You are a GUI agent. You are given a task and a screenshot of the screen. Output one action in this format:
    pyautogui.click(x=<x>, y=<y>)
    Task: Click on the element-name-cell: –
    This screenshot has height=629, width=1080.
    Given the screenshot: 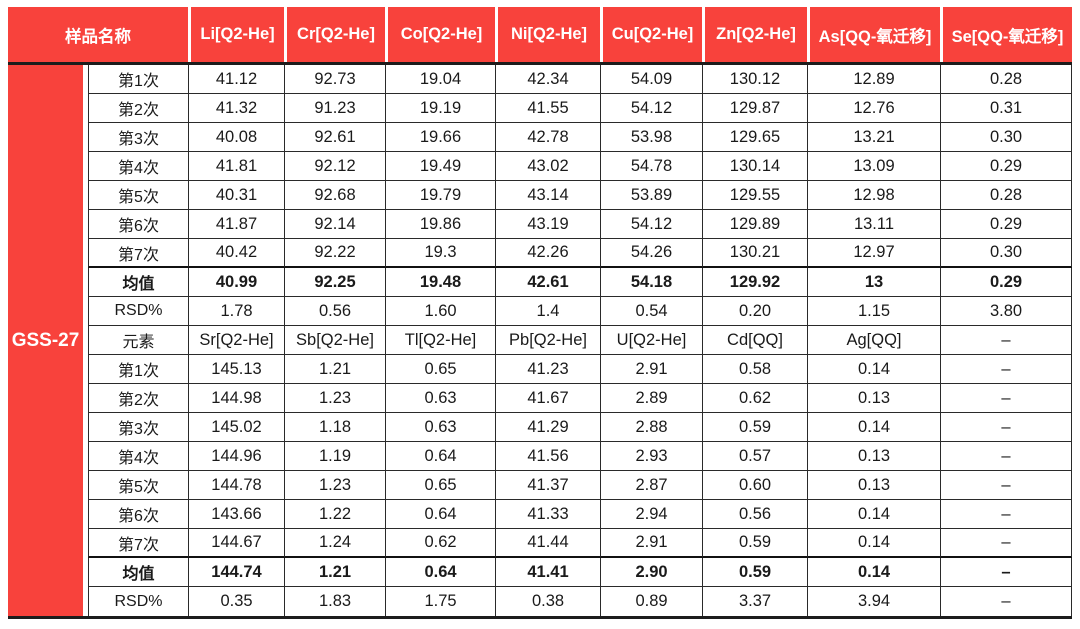 What is the action you would take?
    pyautogui.click(x=1006, y=340)
    